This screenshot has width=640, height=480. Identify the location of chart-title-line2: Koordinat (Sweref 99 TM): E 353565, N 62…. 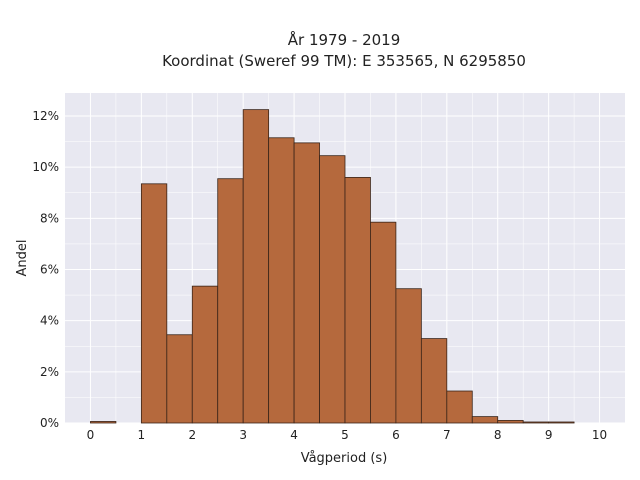
(344, 61).